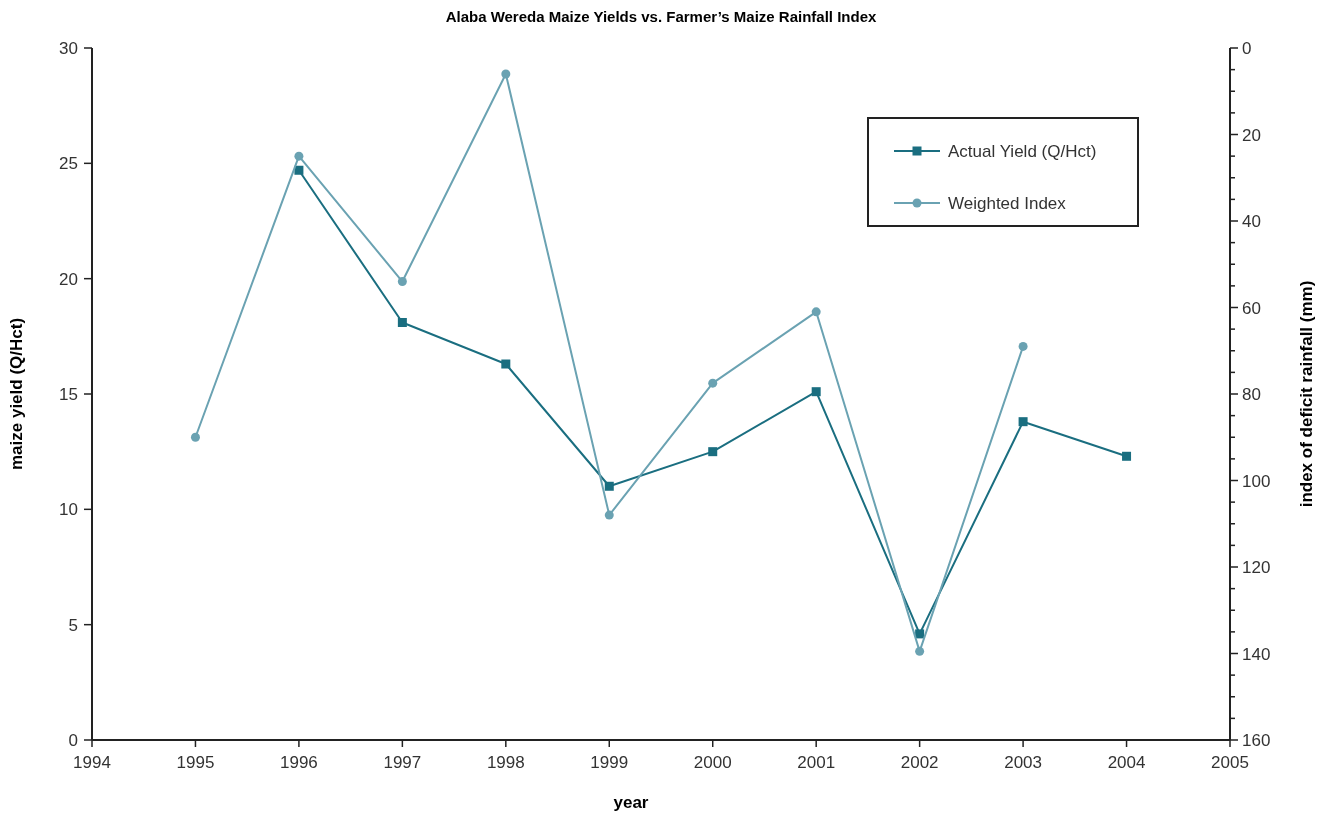 The height and width of the screenshot is (819, 1324). What do you see at coordinates (505, 762) in the screenshot?
I see `x-tick-label: 1998` at bounding box center [505, 762].